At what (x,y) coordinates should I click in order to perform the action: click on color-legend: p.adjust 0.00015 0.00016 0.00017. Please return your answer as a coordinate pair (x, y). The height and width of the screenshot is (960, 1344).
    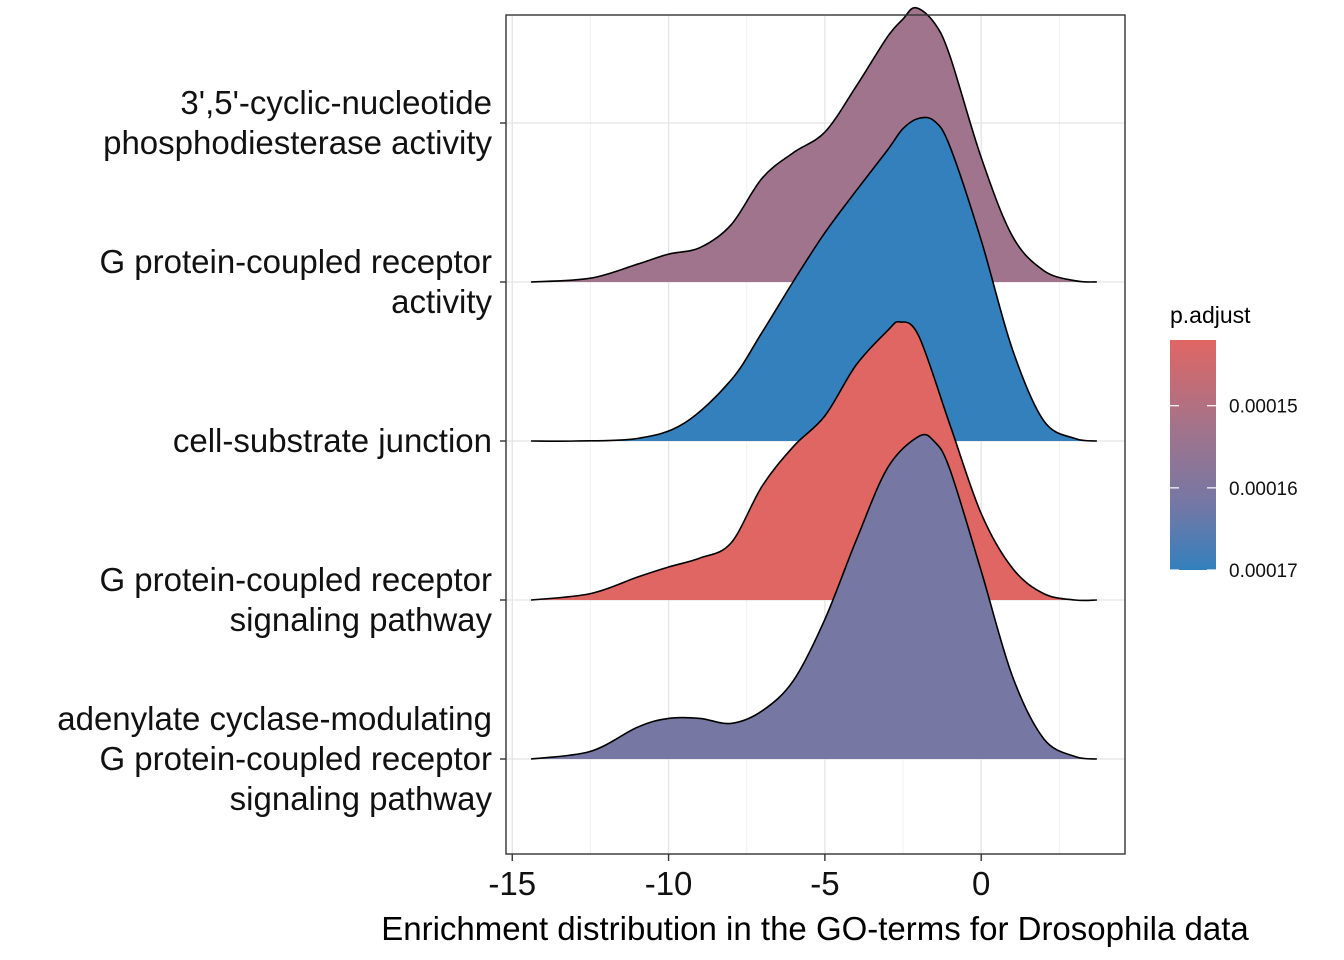
    Looking at the image, I should click on (1234, 442).